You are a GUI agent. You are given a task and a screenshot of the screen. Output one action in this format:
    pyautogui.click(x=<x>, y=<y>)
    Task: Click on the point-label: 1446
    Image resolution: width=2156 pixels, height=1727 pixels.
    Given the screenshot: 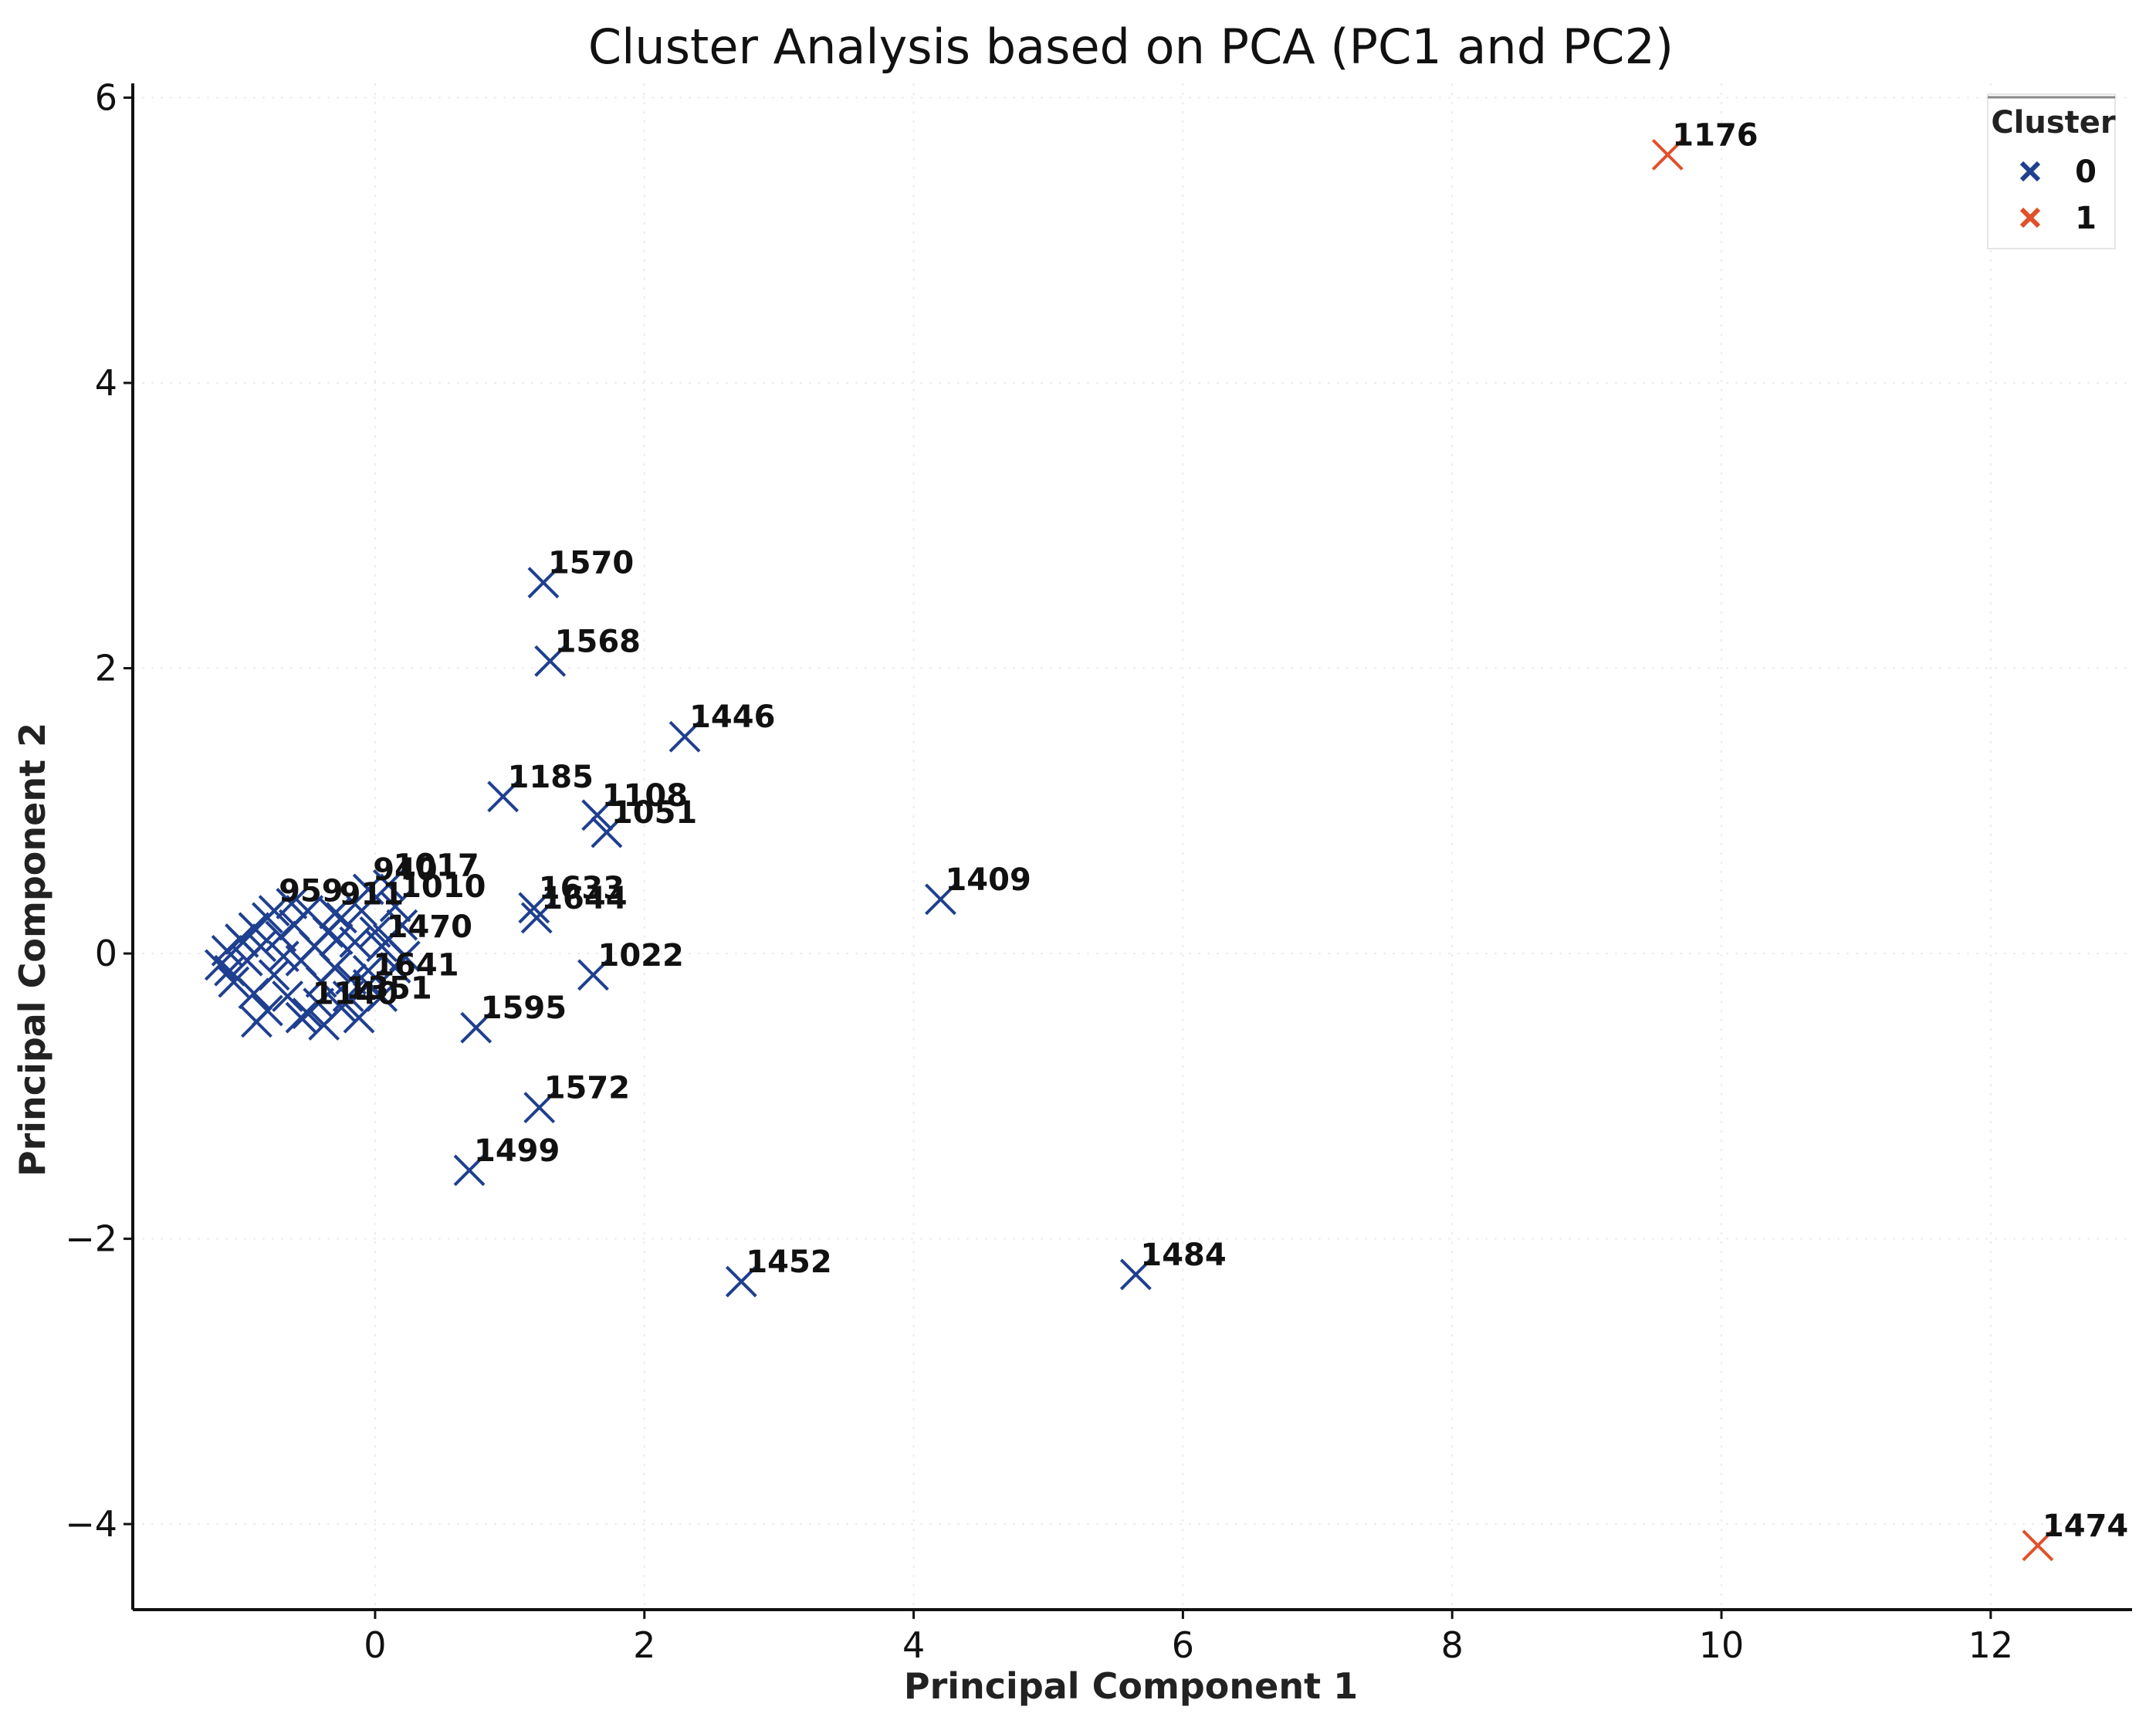 What is the action you would take?
    pyautogui.click(x=732, y=717)
    